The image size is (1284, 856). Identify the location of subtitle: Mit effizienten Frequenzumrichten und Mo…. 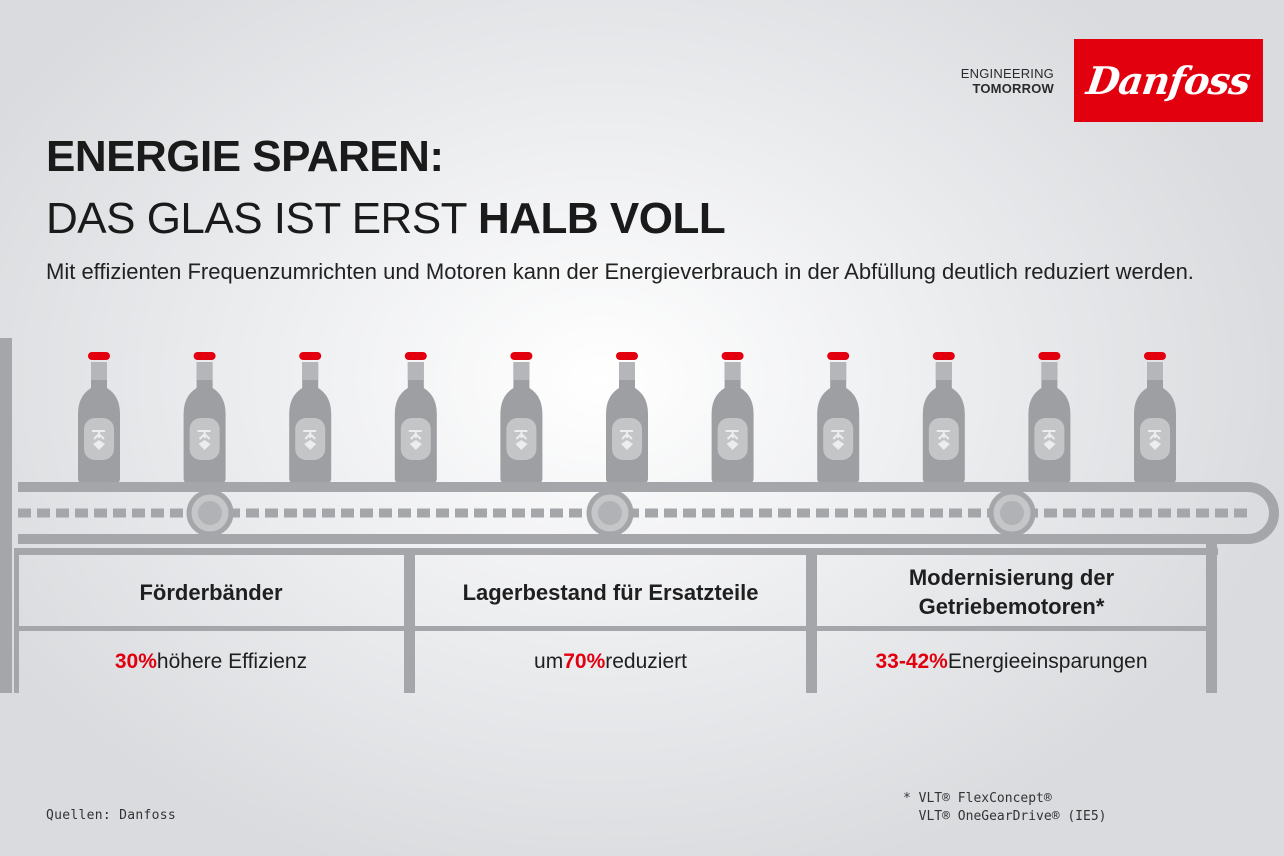
(620, 271).